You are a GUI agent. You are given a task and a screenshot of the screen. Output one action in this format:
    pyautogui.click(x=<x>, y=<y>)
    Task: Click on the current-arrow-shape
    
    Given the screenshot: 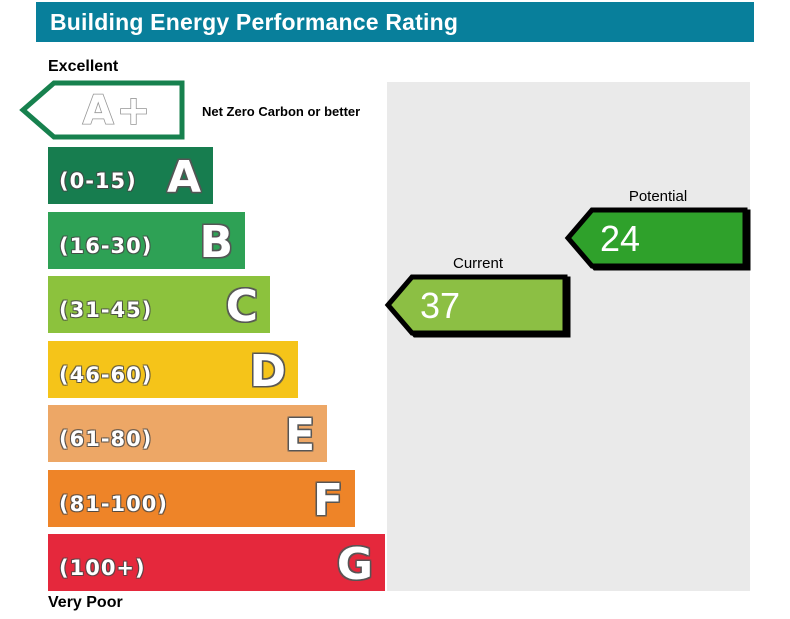 What is the action you would take?
    pyautogui.click(x=476, y=305)
    